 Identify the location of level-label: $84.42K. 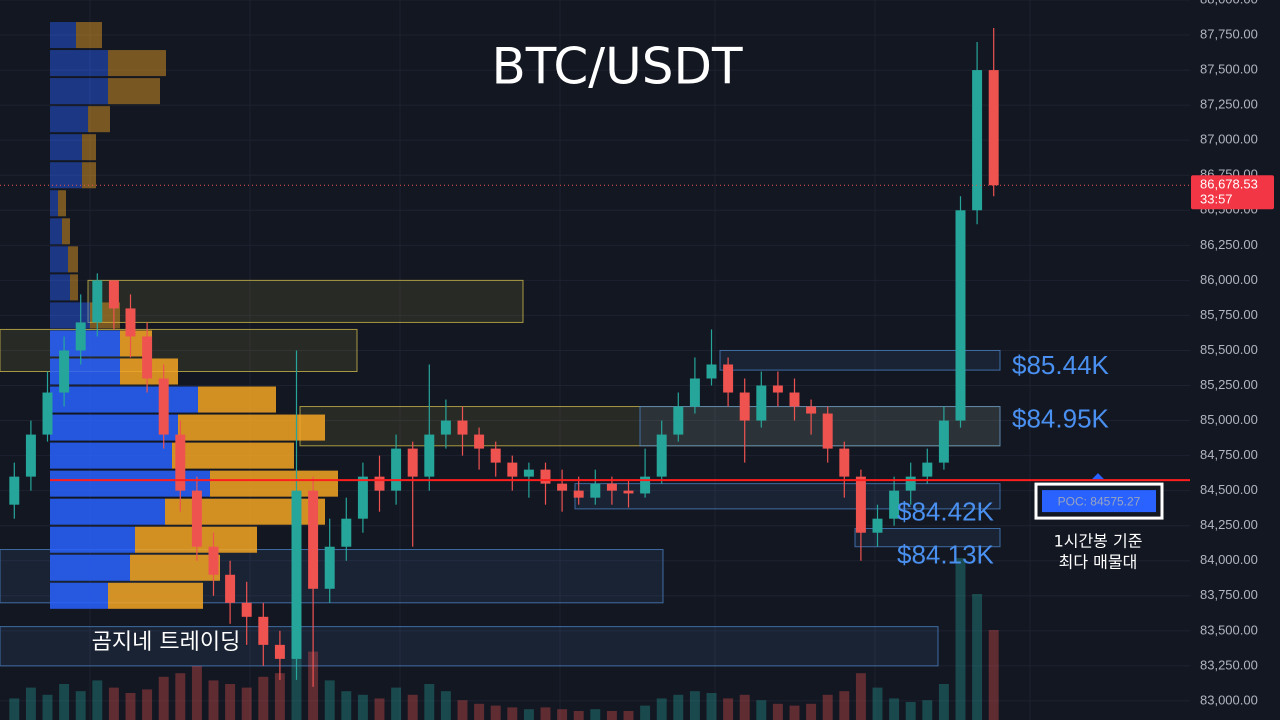
(946, 512).